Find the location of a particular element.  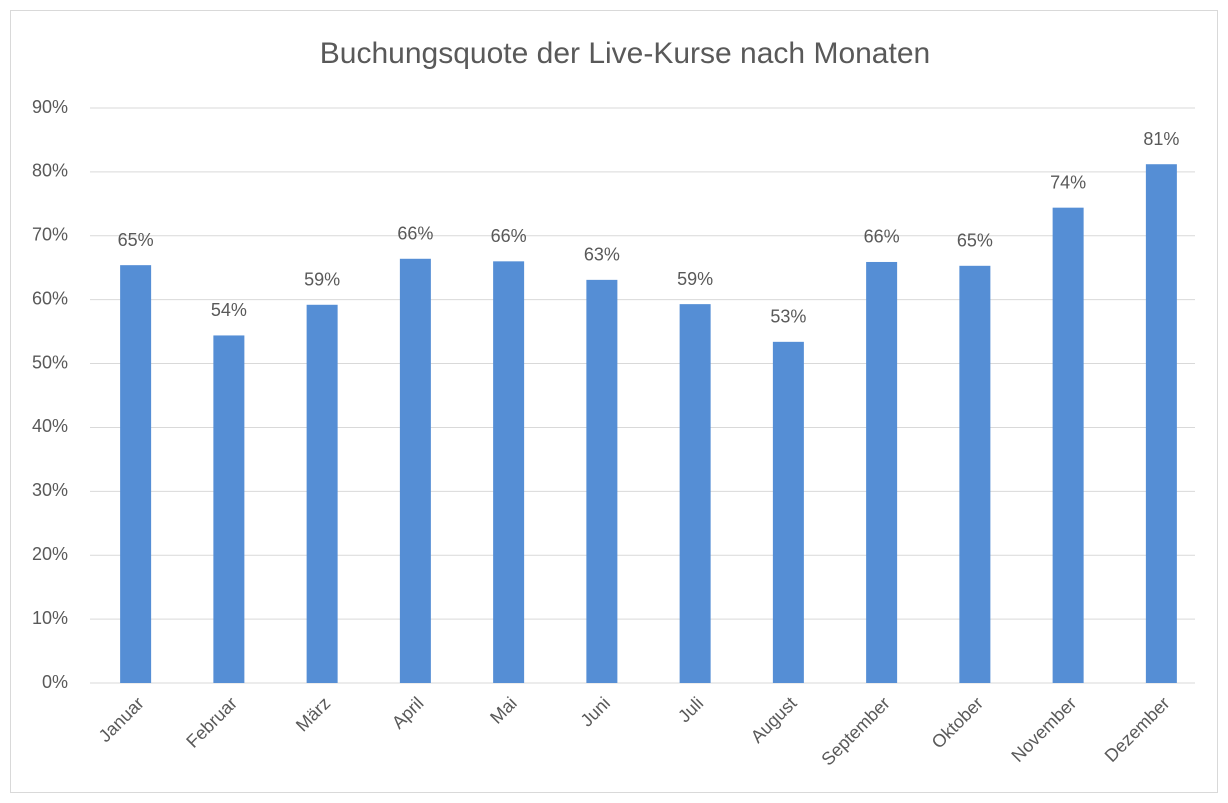

y-tick-label: 40% is located at coordinates (50, 426).